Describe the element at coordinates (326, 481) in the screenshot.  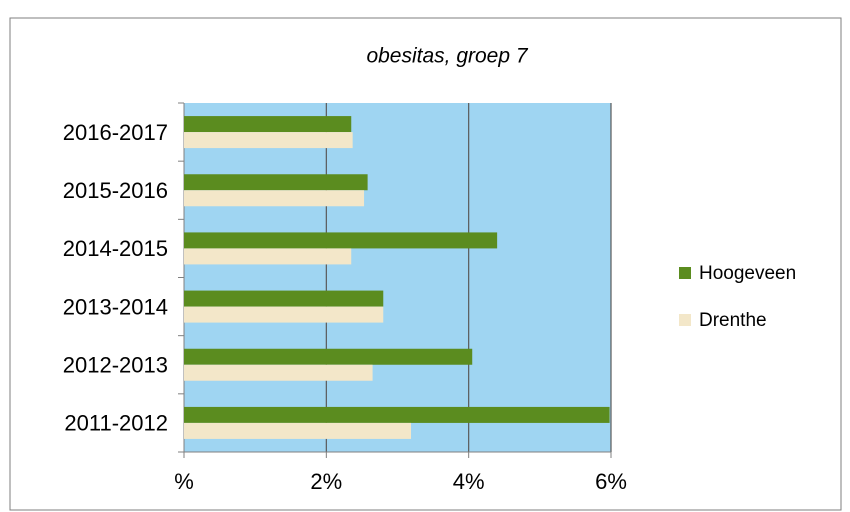
I see `x-tick-label: 2%` at that location.